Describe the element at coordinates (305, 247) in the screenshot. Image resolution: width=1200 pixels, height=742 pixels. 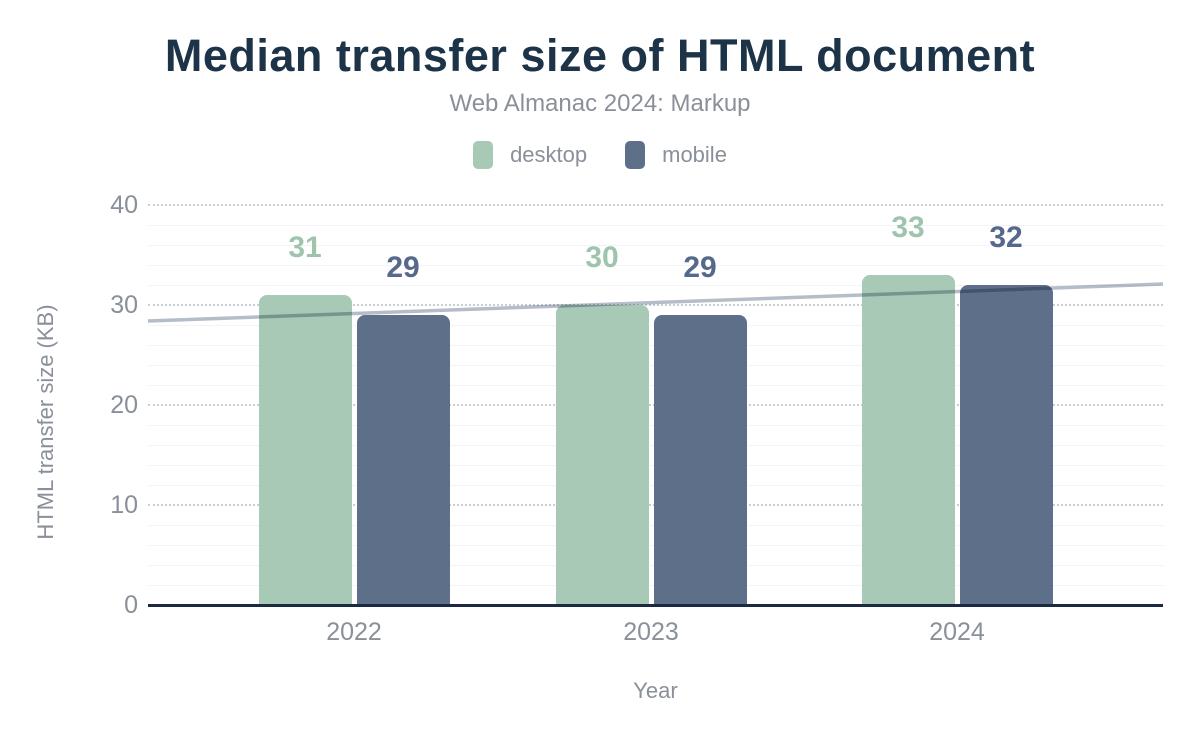
I see `bar-value-label-desktop-2022: 31` at that location.